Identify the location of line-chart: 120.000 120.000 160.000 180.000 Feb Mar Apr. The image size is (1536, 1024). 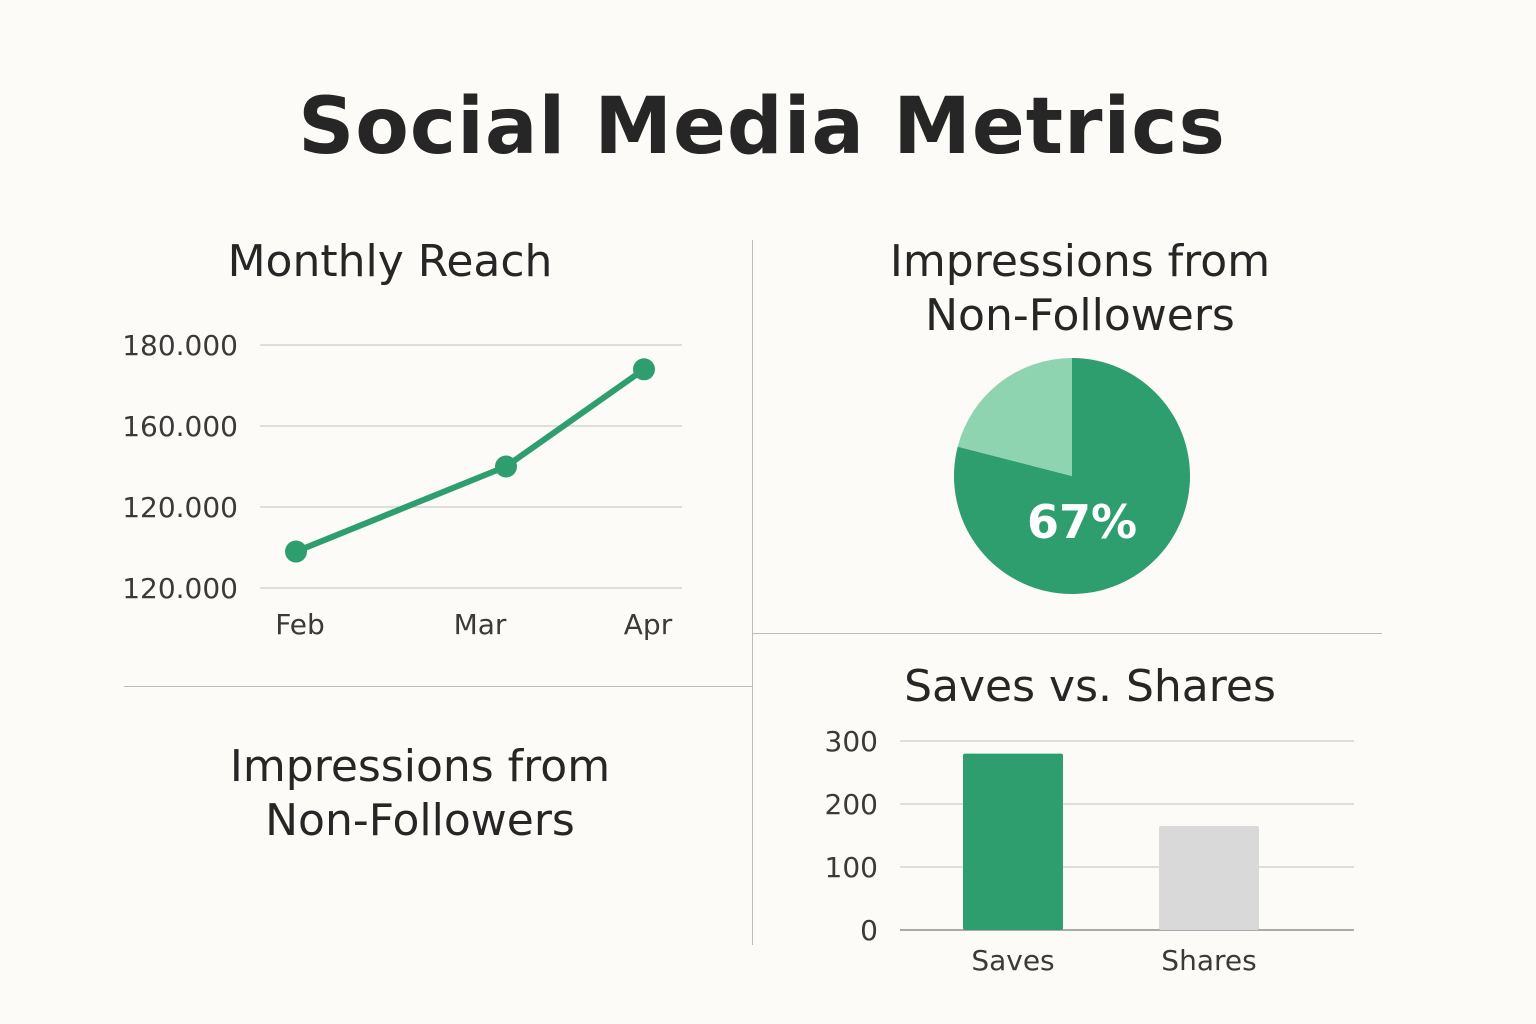
(402, 485).